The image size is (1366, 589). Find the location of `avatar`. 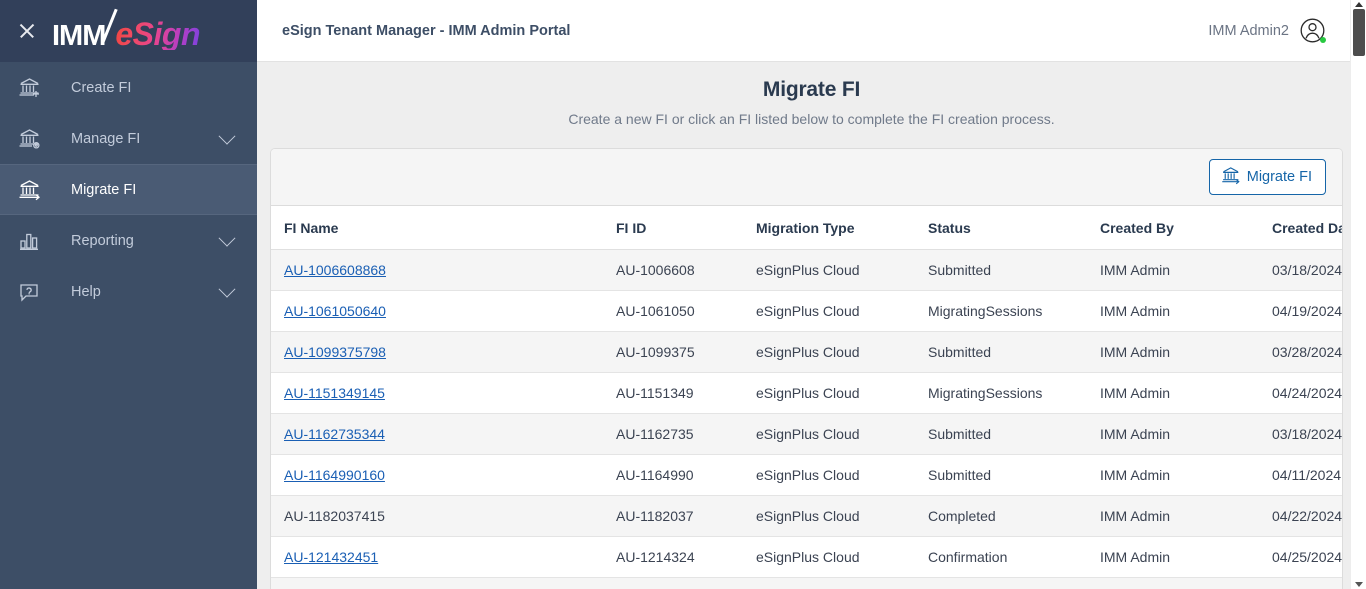

avatar is located at coordinates (1312, 30).